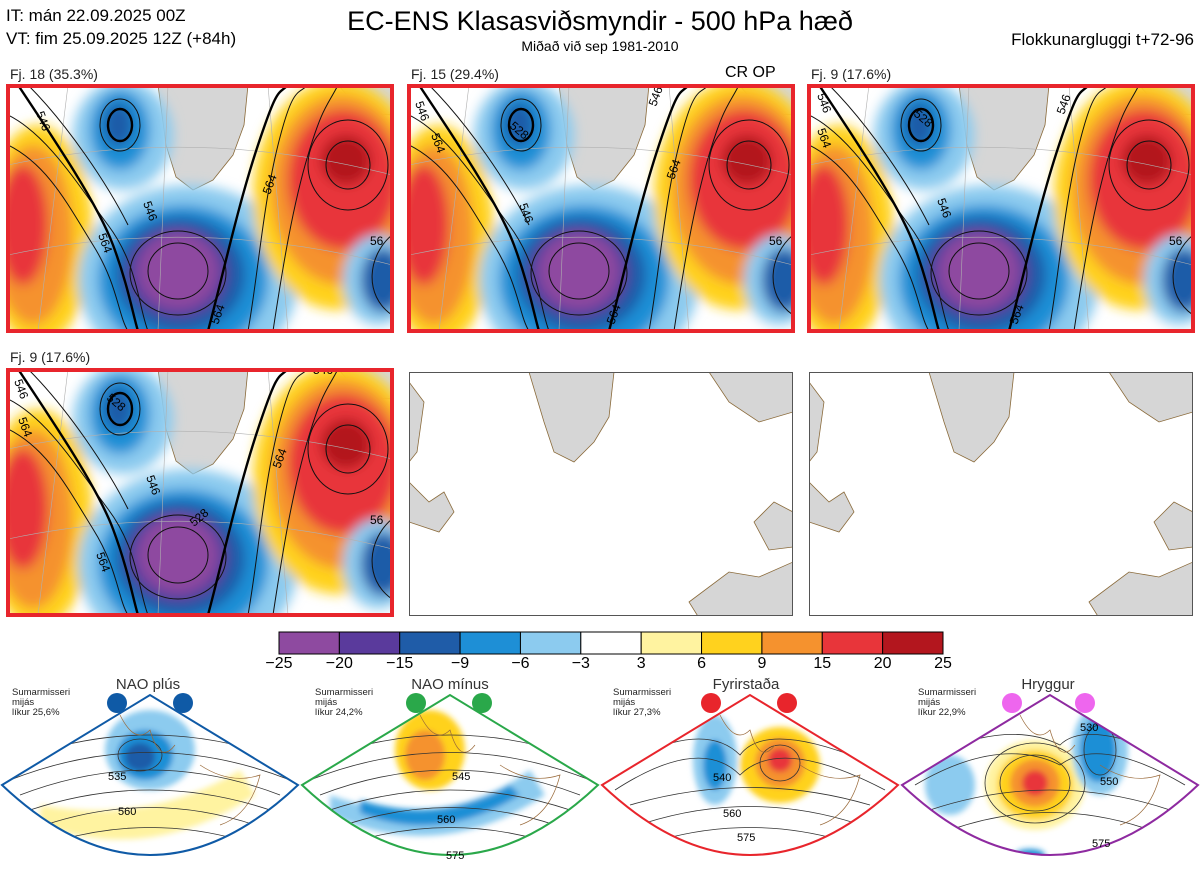 The width and height of the screenshot is (1200, 871). I want to click on panel-caption-3: Fj. 9 (17.6%), so click(851, 74).